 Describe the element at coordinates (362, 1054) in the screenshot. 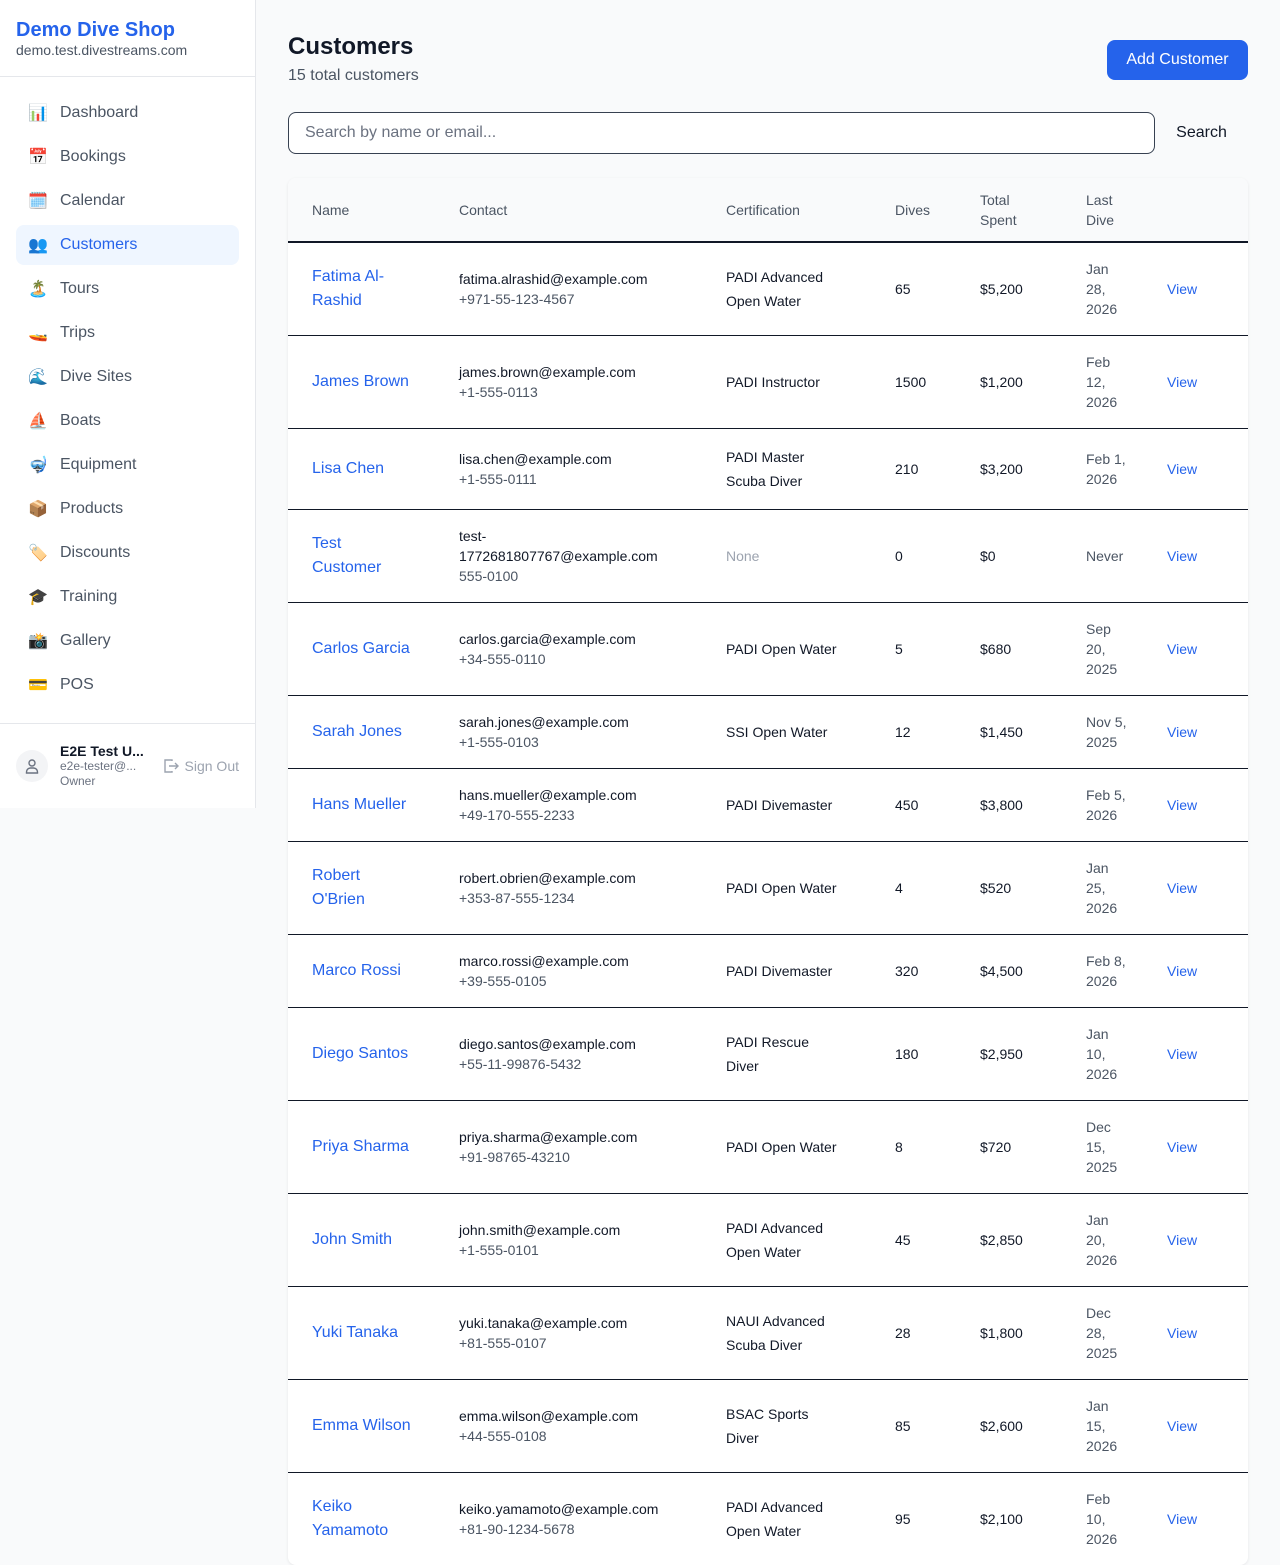

I see `customer-name-link: Diego Santos` at that location.